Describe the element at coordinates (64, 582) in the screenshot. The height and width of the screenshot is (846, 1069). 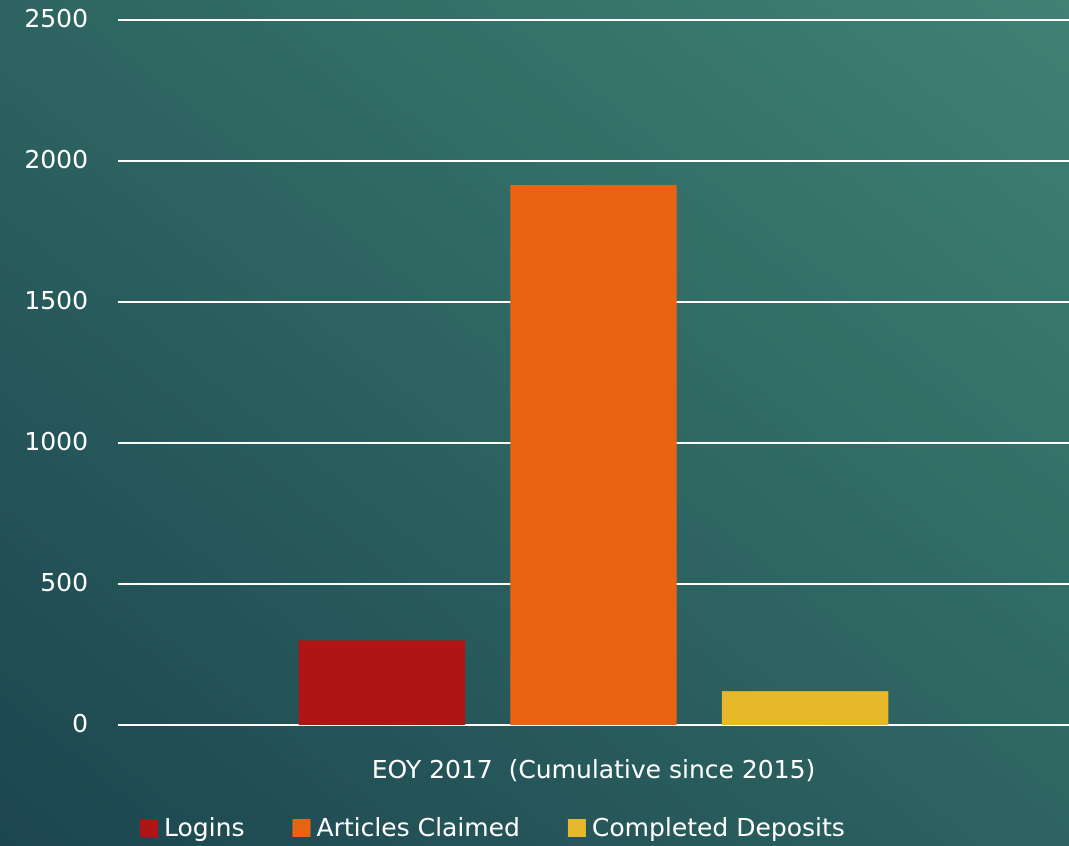
I see `y-tick-label: 500` at that location.